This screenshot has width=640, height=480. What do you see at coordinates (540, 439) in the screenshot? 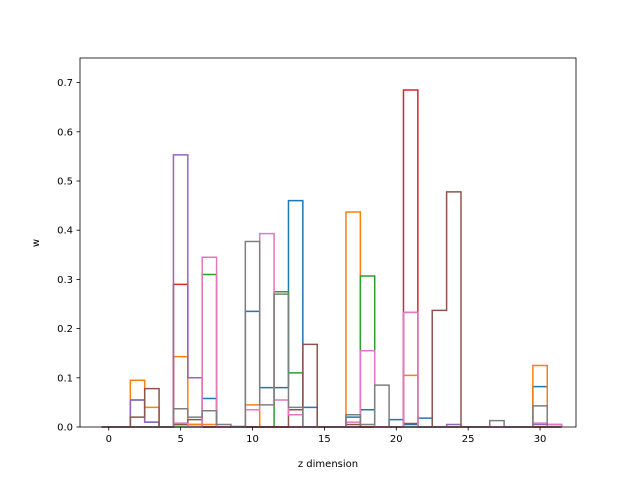
I see `x-tick-label: 30` at bounding box center [540, 439].